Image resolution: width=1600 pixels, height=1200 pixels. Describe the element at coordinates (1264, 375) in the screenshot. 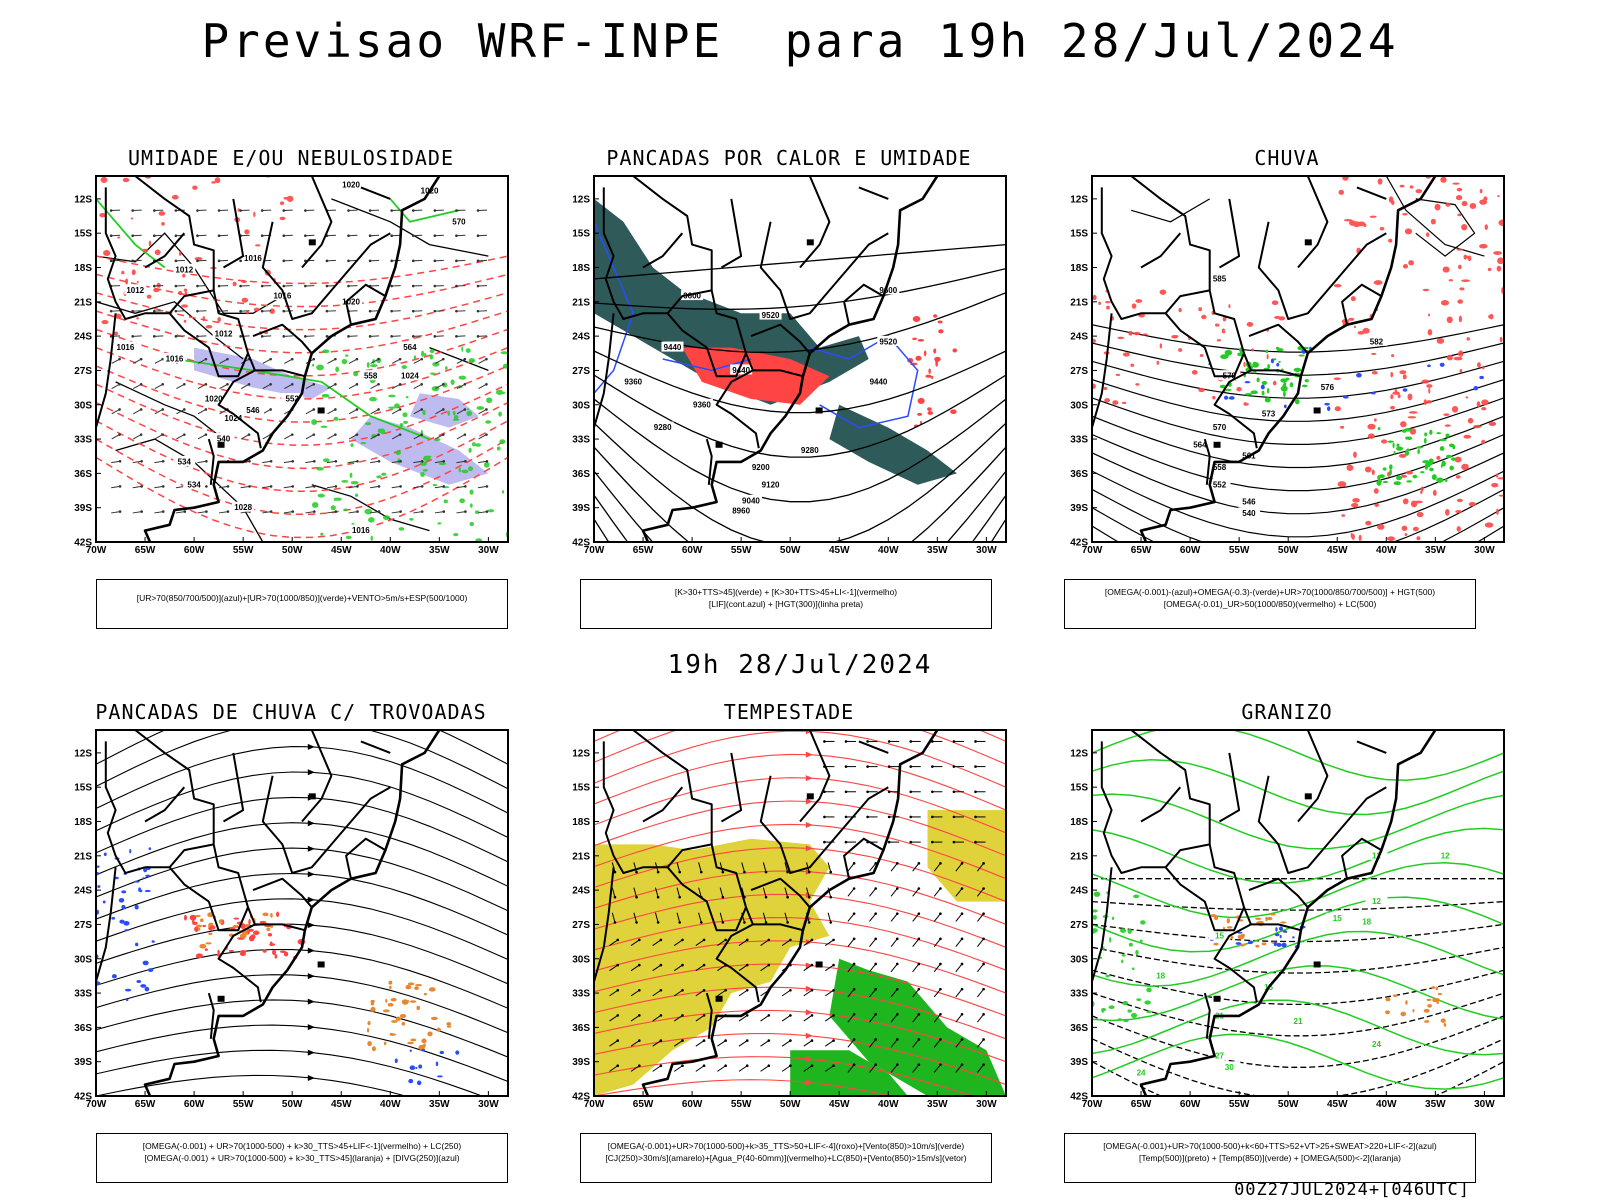

I see `rain-green-cells` at that location.